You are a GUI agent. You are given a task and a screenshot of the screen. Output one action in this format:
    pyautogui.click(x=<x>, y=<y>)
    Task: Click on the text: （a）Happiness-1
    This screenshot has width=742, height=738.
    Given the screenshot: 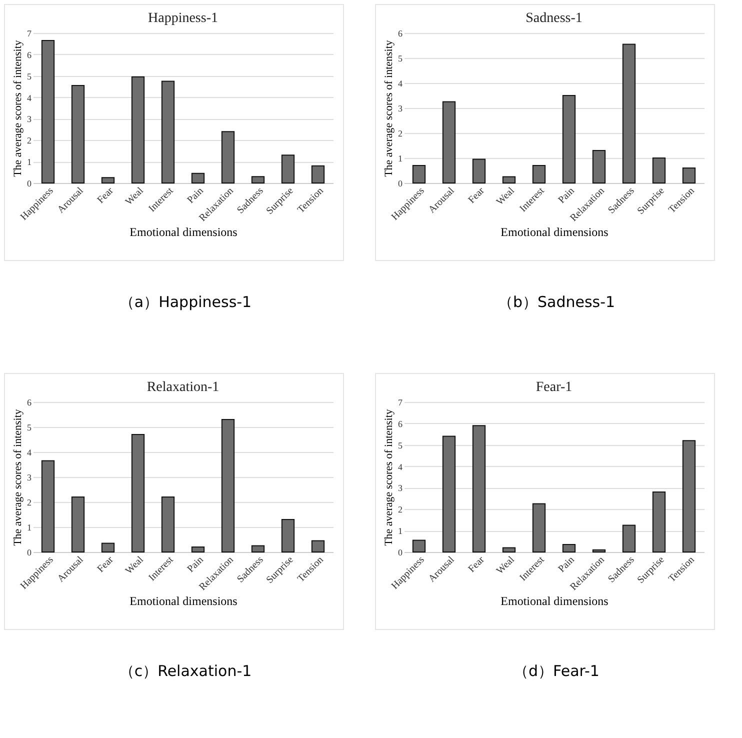 What is the action you would take?
    pyautogui.click(x=185, y=302)
    